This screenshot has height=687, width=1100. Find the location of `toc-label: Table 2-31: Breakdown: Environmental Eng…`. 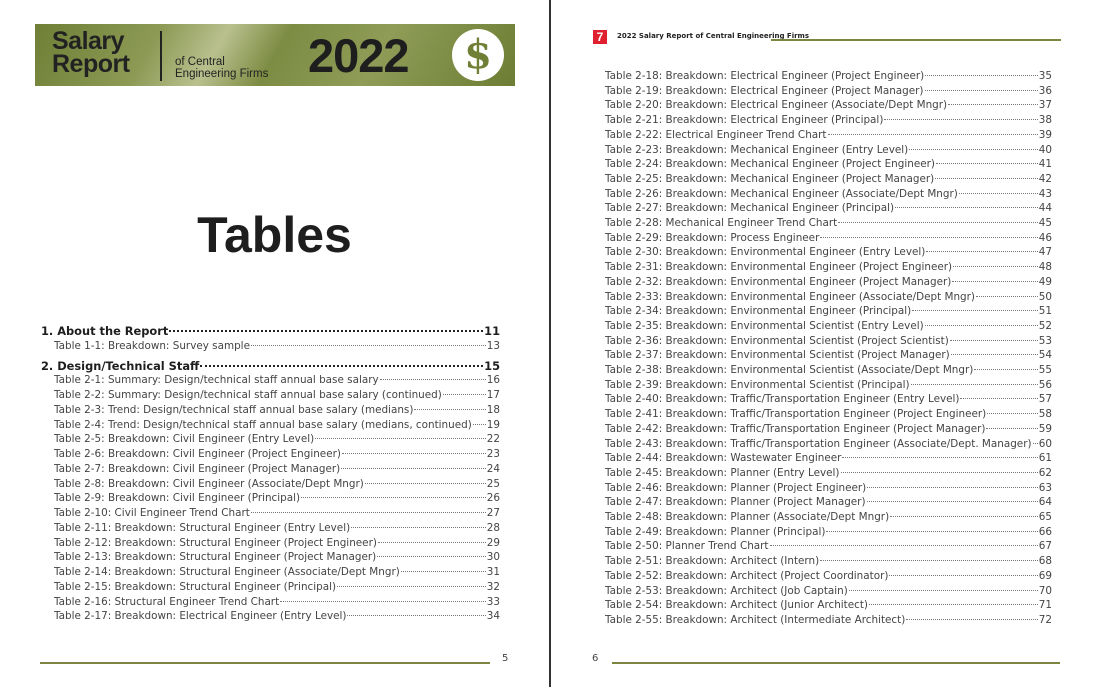

toc-label: Table 2-31: Breakdown: Environmental Eng… is located at coordinates (779, 267).